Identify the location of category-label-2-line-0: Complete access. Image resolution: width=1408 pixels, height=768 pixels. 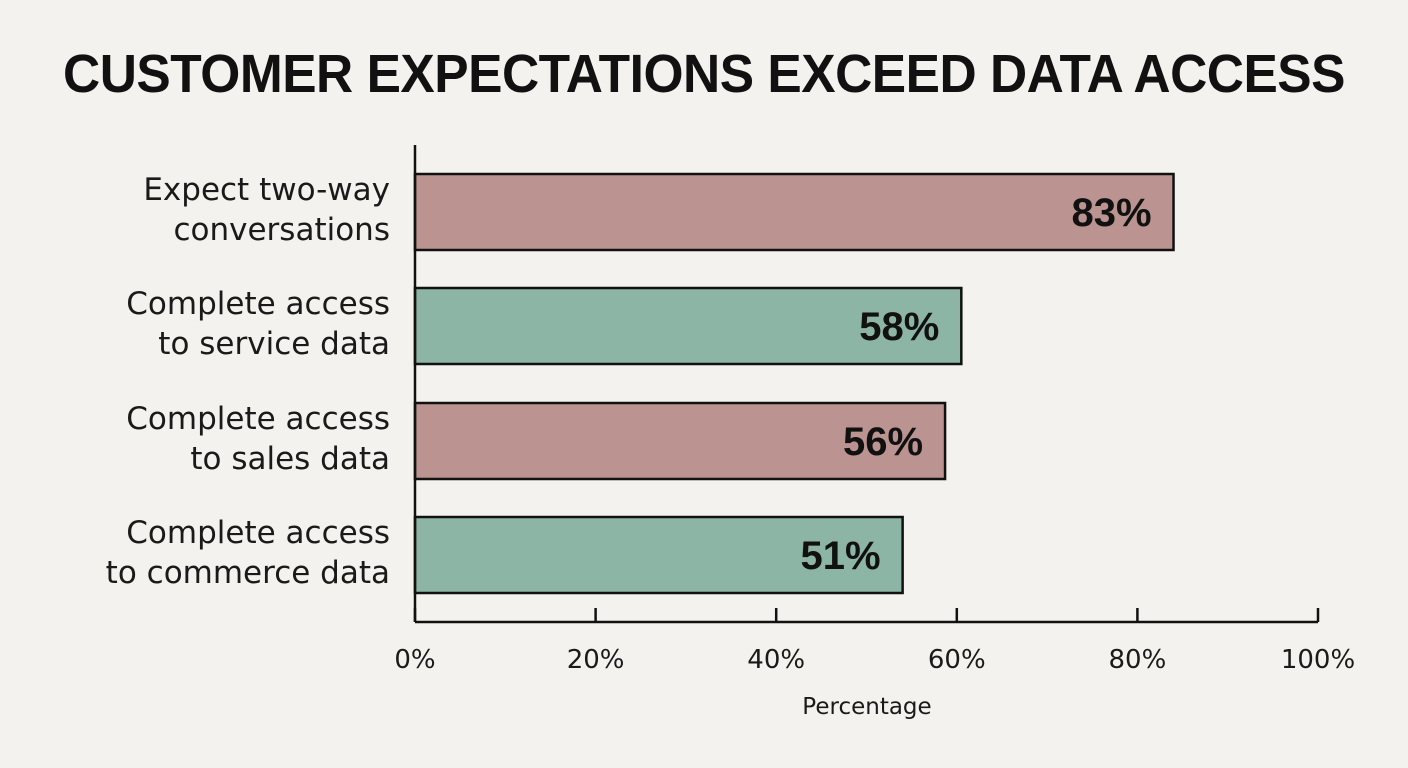
(258, 419).